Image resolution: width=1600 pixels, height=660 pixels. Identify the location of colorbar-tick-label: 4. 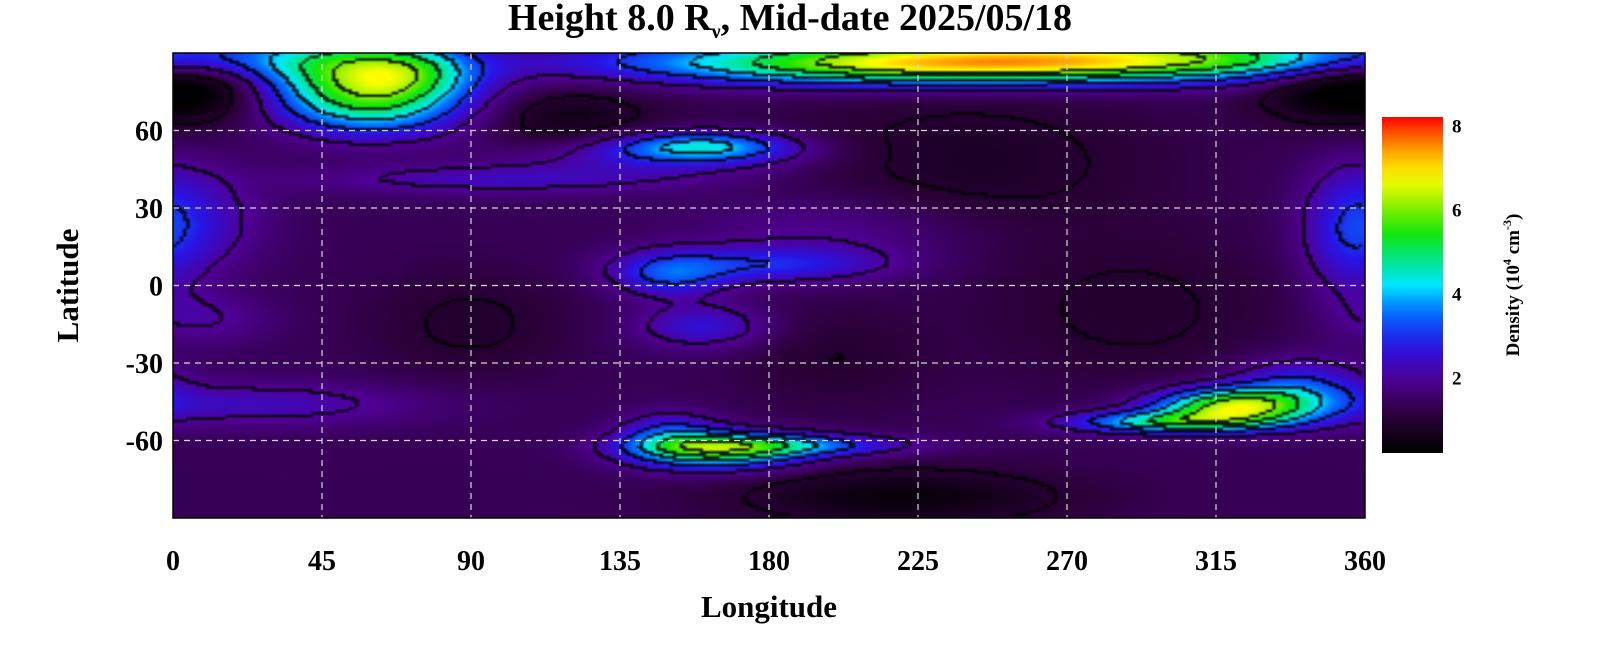
(1457, 294).